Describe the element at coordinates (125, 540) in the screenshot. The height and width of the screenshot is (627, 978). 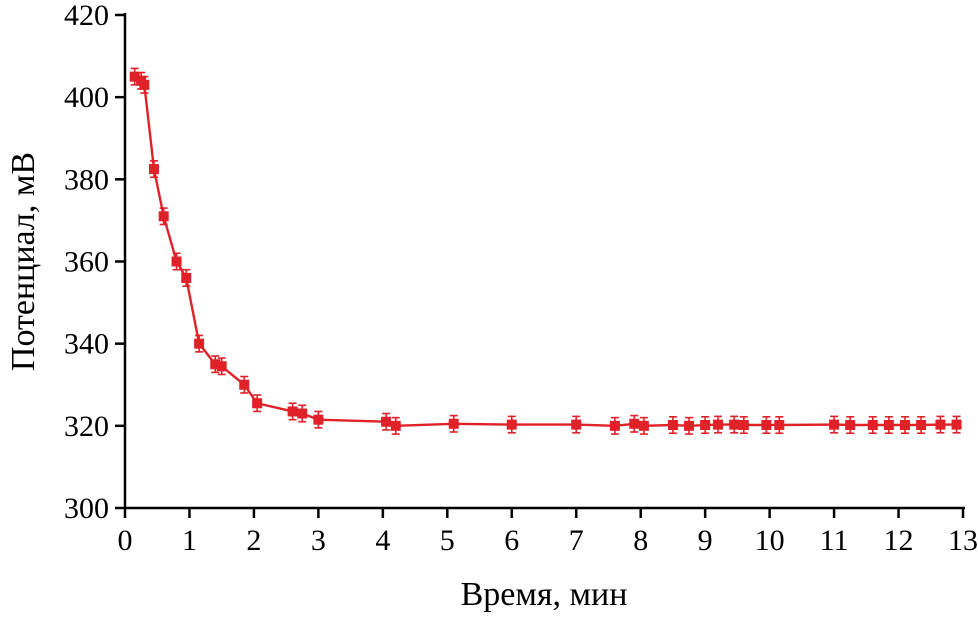
I see `x-tick-label: 0` at that location.